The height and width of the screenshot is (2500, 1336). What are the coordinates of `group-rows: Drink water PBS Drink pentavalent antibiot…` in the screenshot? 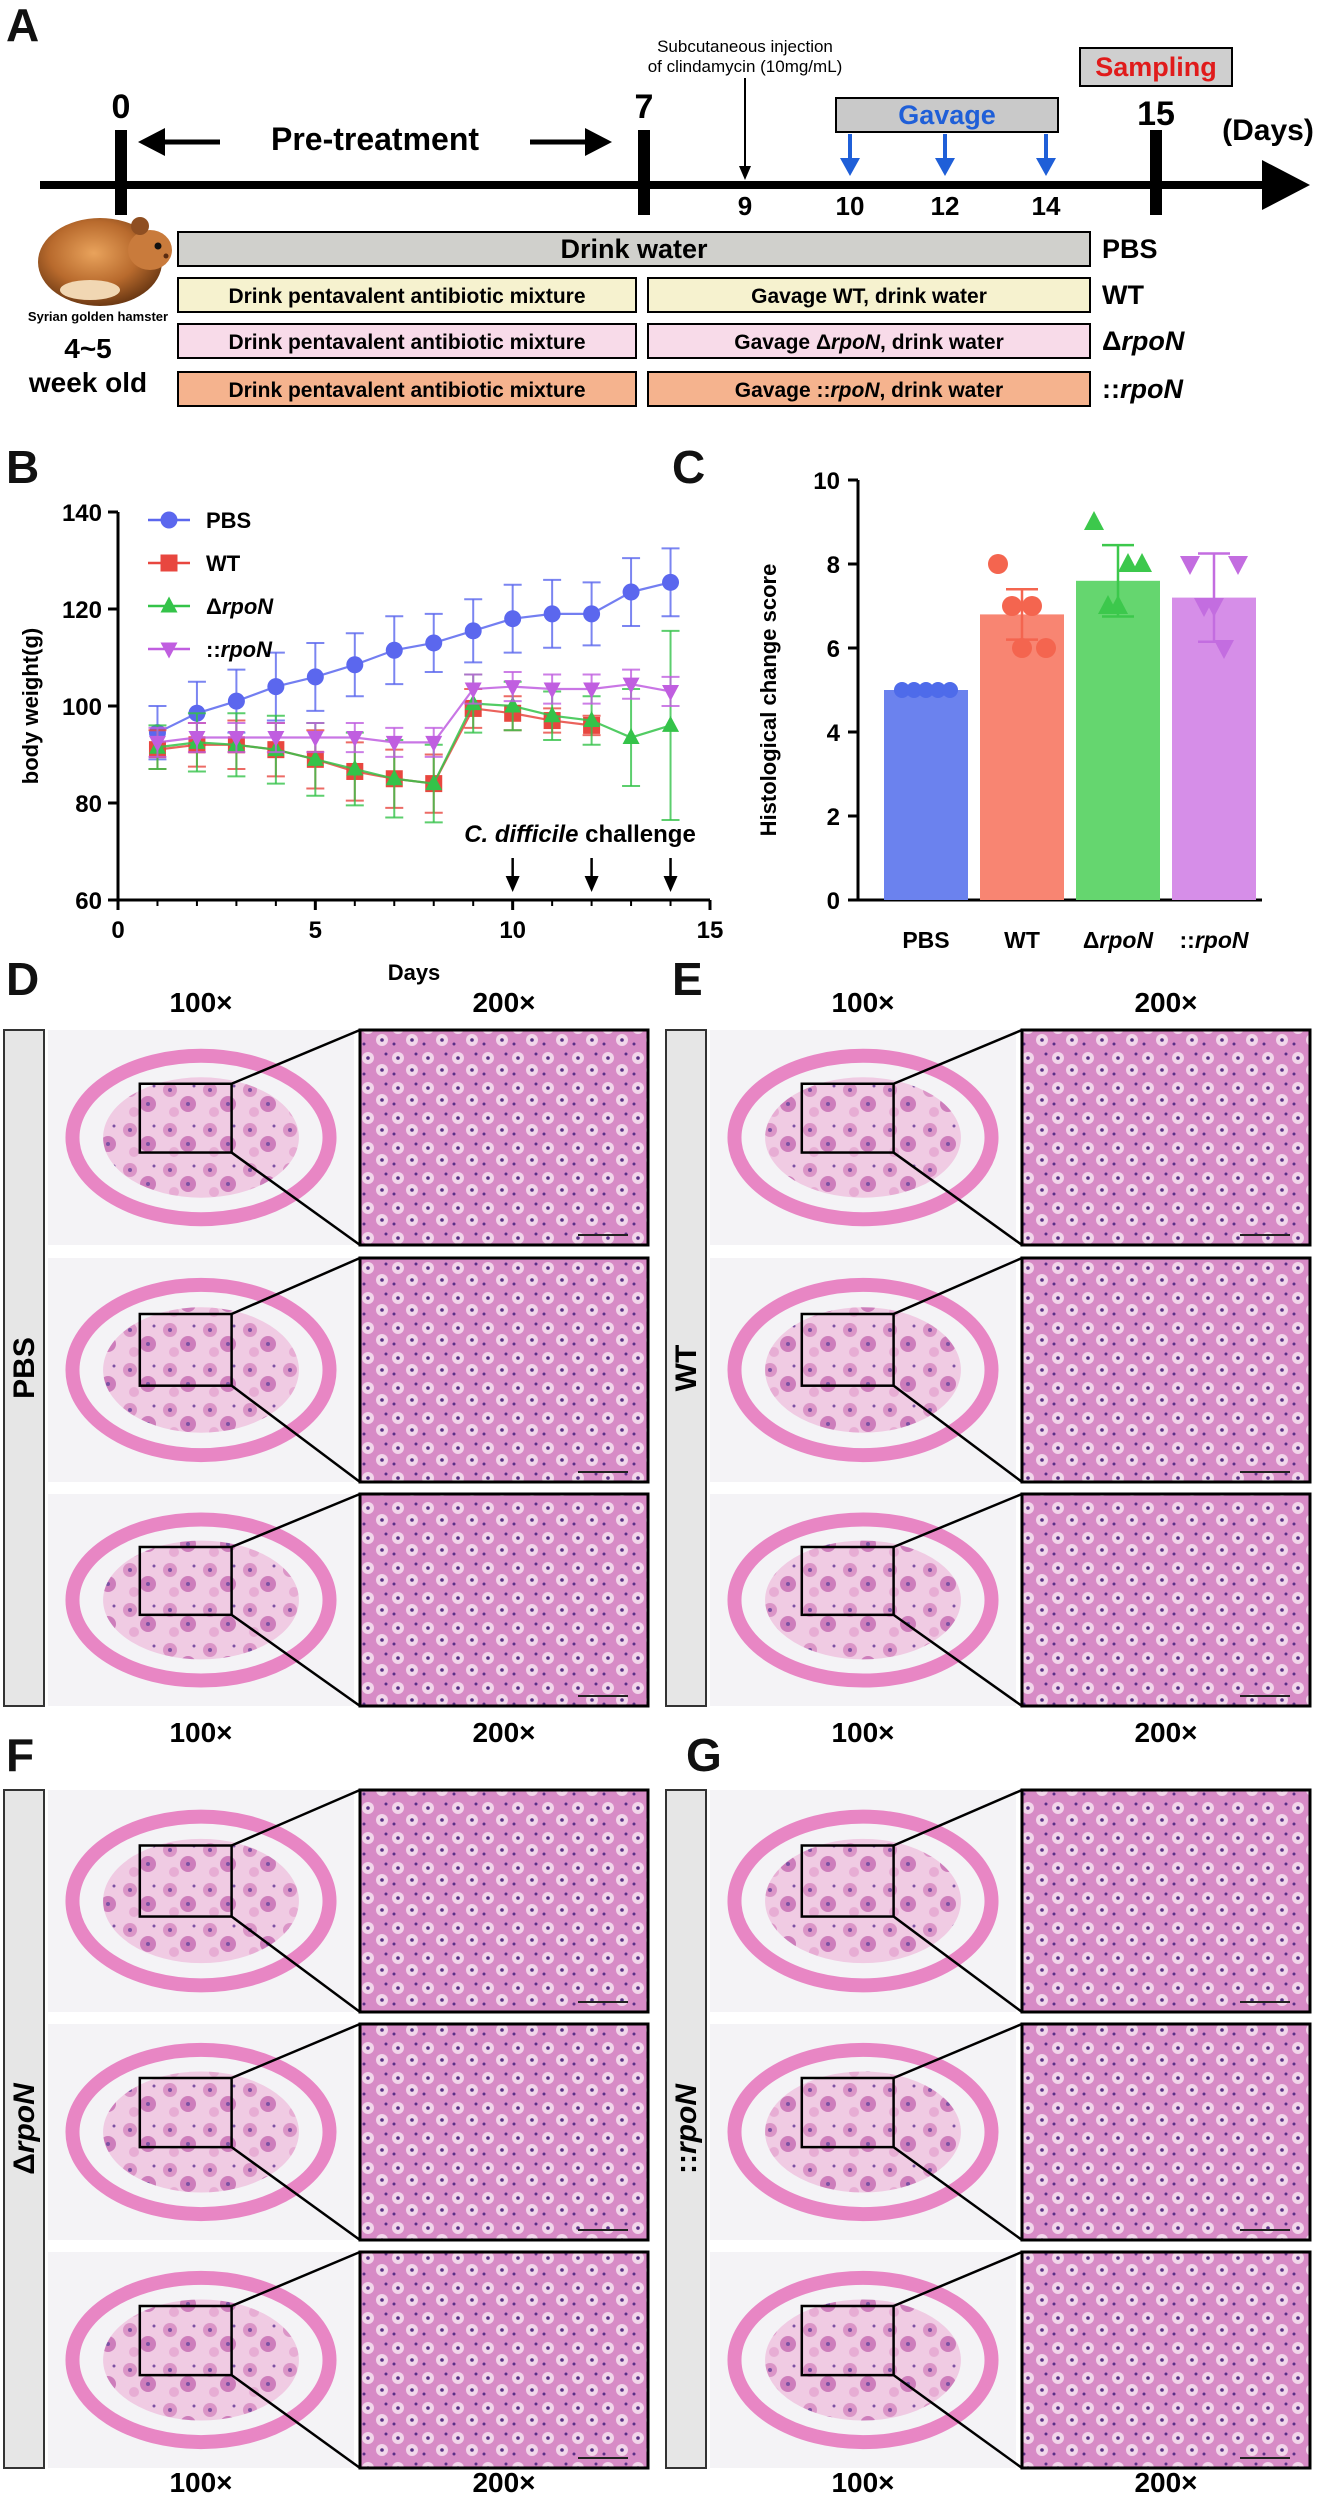 It's located at (681, 319).